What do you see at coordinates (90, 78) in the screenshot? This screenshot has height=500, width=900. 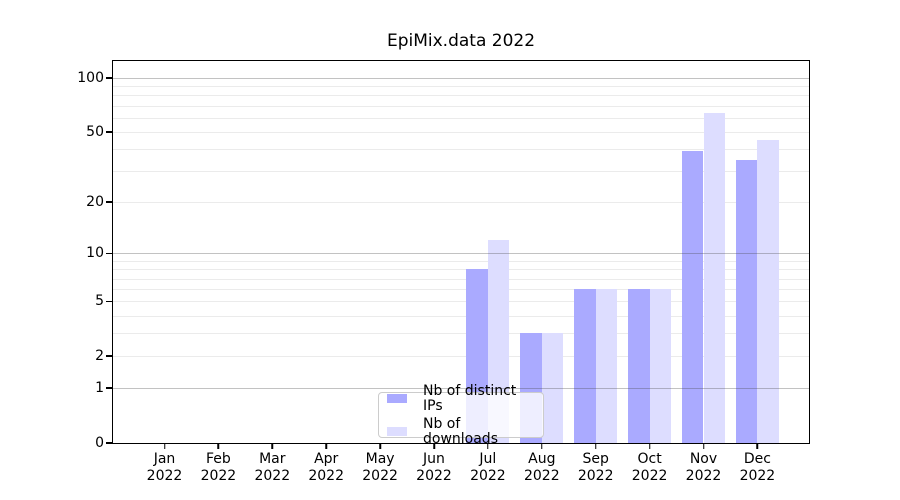 I see `y-tick-label: 100` at bounding box center [90, 78].